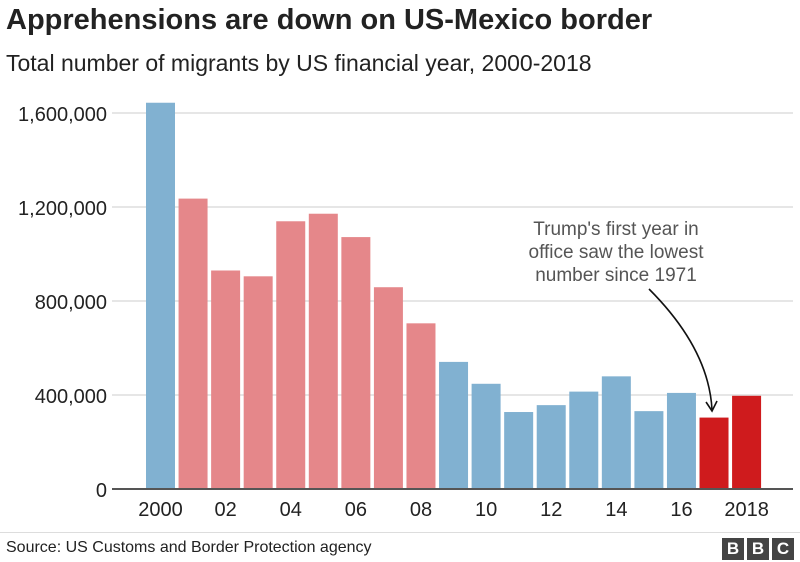 The width and height of the screenshot is (800, 562). Describe the element at coordinates (225, 510) in the screenshot. I see `x-tick-label: 02` at that location.